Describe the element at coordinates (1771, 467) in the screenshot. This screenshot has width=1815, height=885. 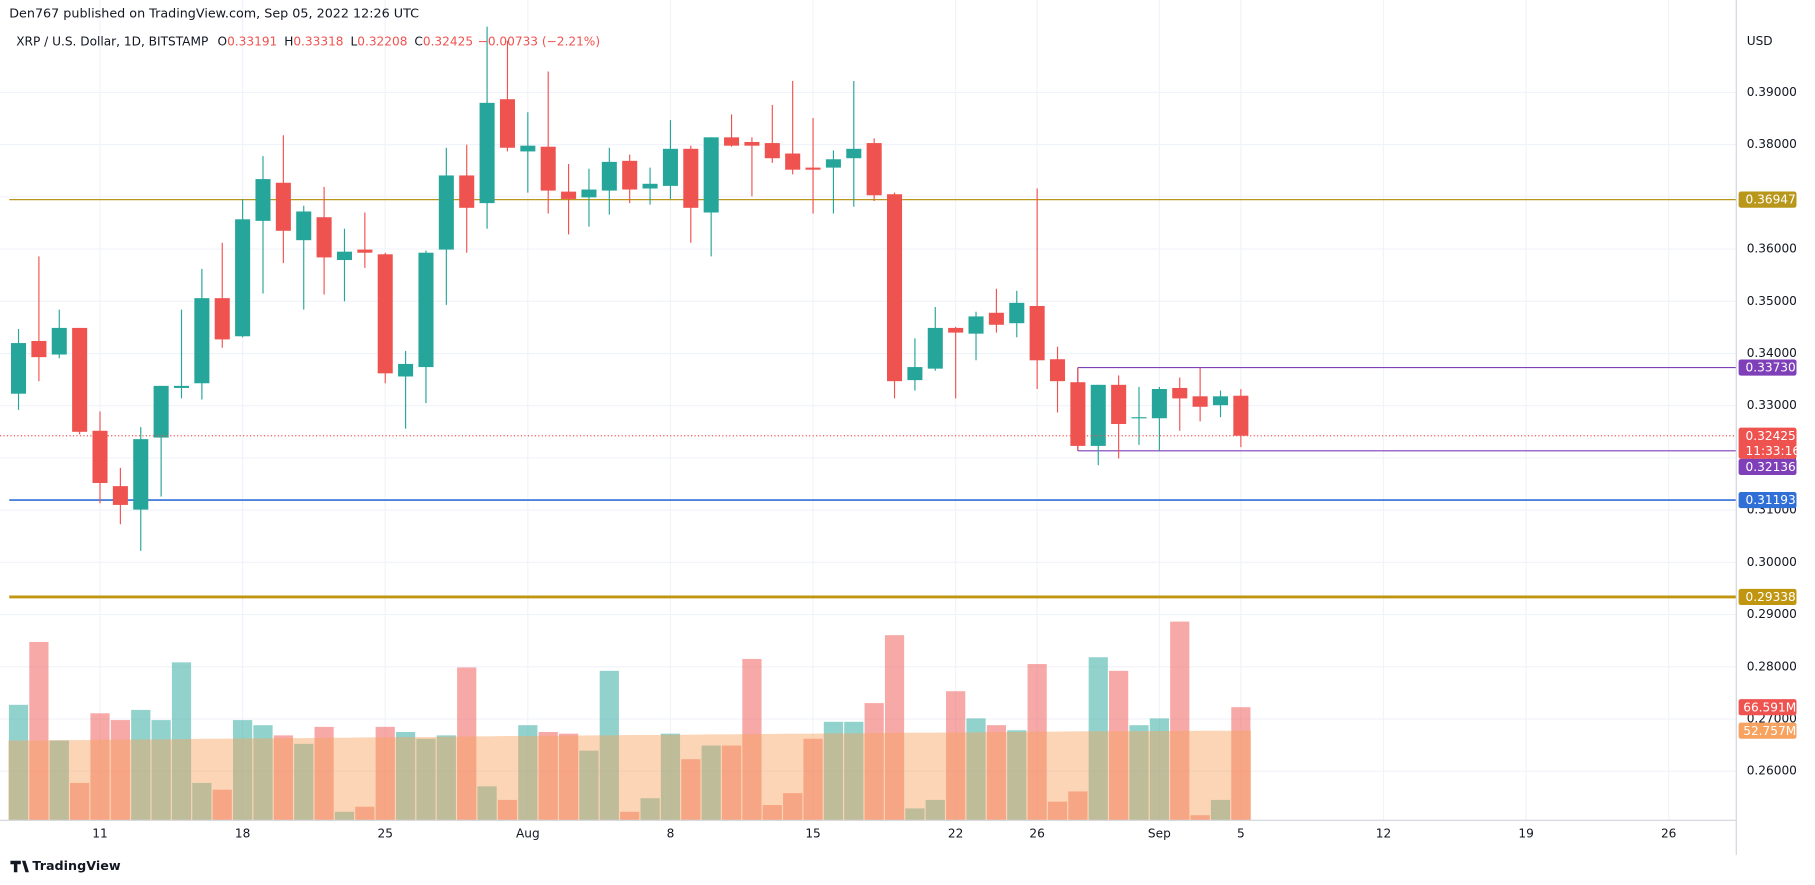
I see `price-label: 0.32136` at that location.